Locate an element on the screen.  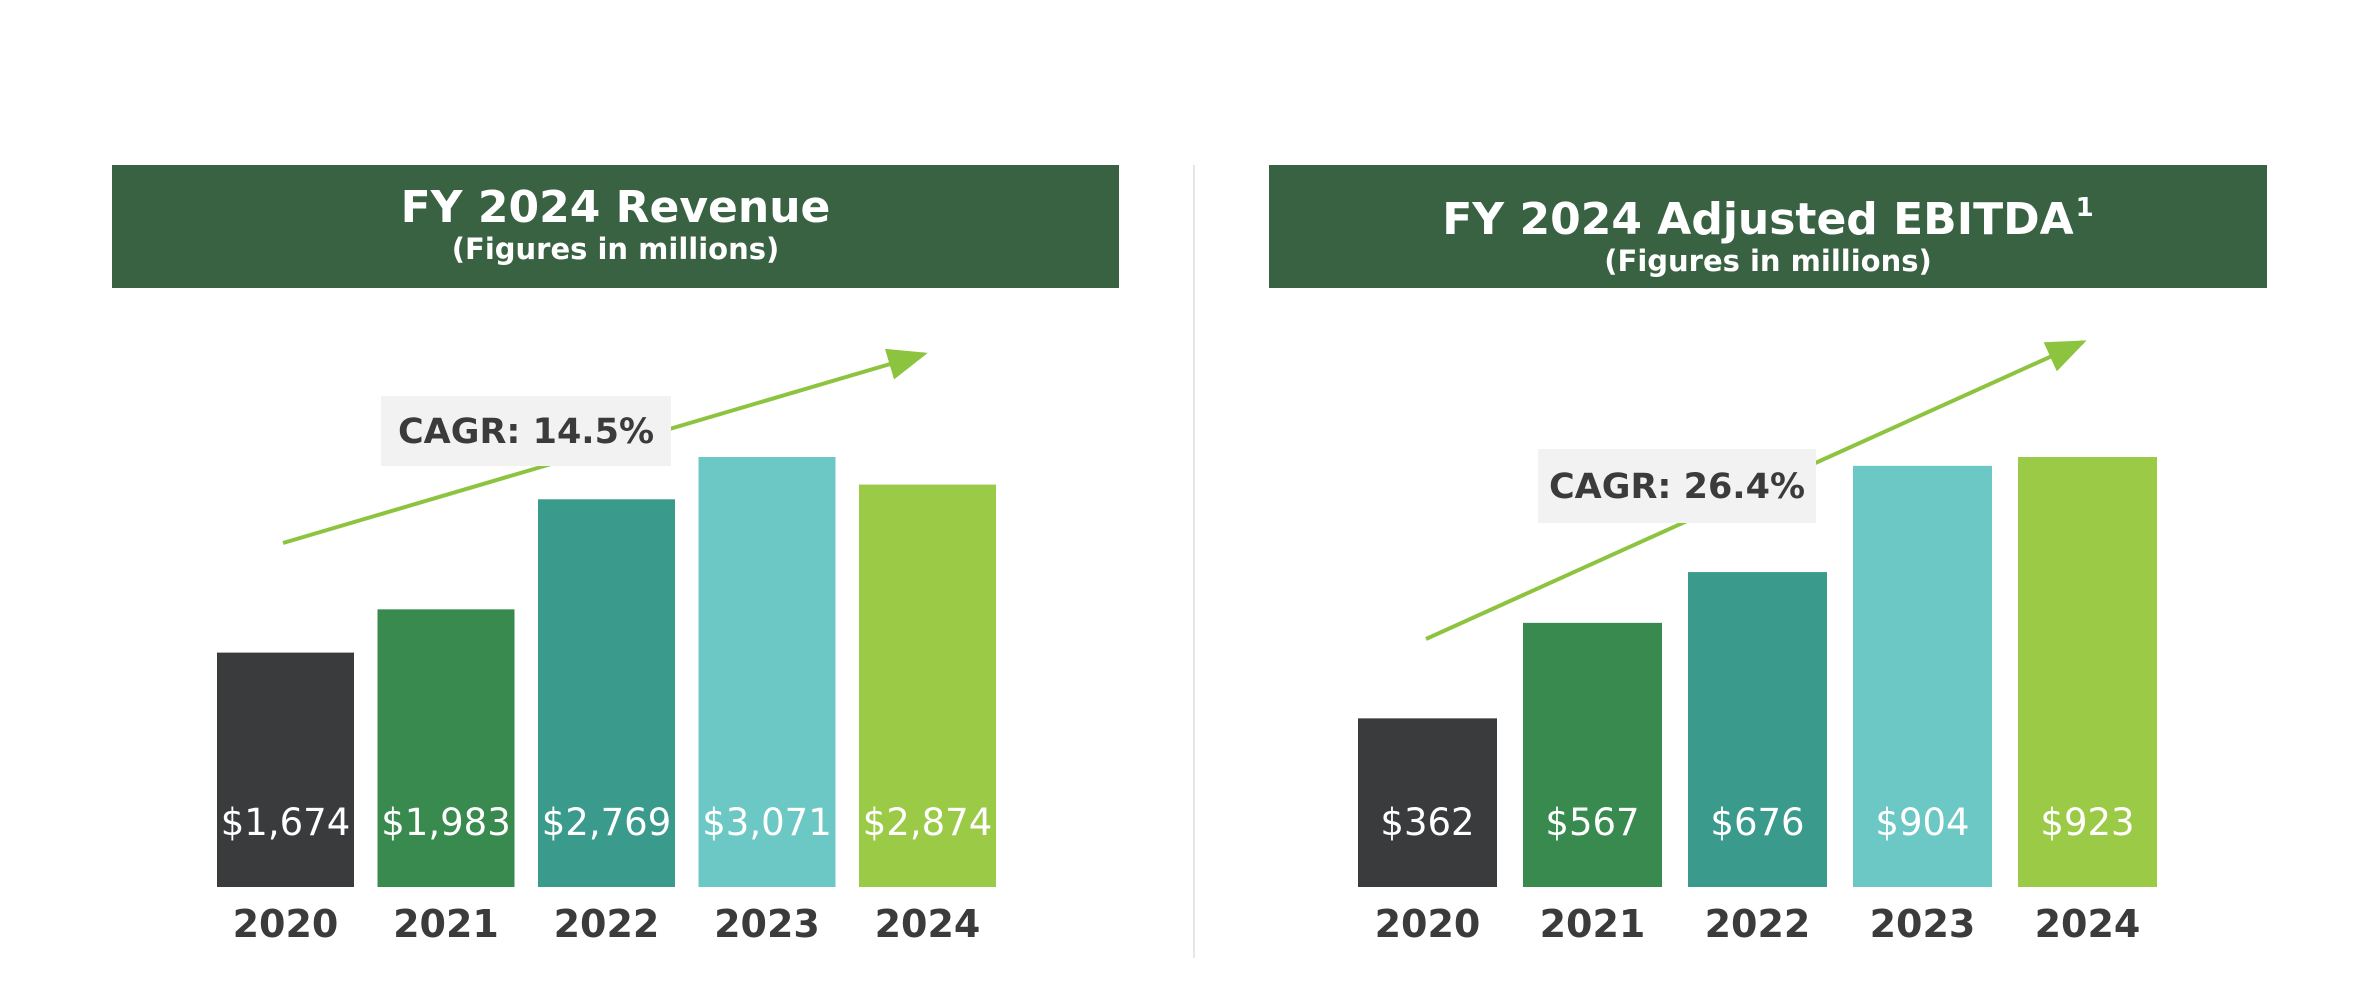
revenue-chart-subtitle: (Figures in millions) is located at coordinates (615, 249).